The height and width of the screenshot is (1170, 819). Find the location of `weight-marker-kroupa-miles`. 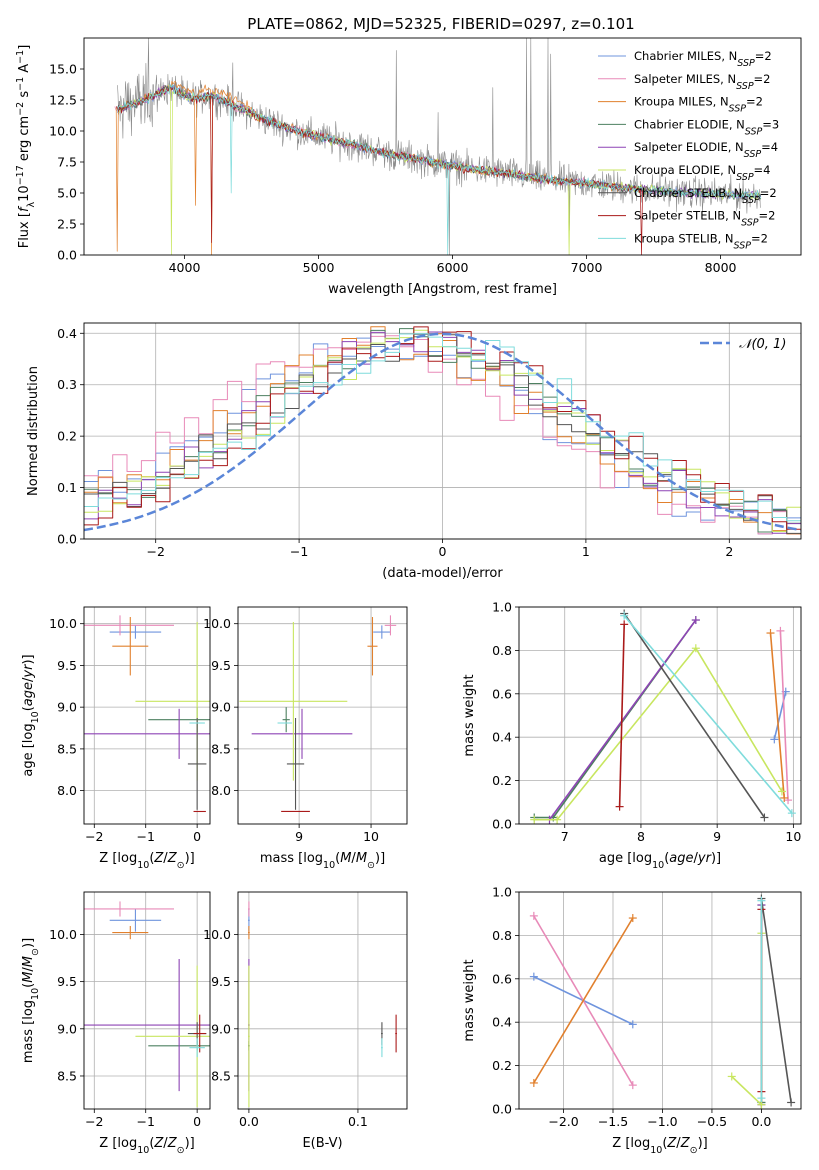

weight-marker-kroupa-miles is located at coordinates (632, 918).